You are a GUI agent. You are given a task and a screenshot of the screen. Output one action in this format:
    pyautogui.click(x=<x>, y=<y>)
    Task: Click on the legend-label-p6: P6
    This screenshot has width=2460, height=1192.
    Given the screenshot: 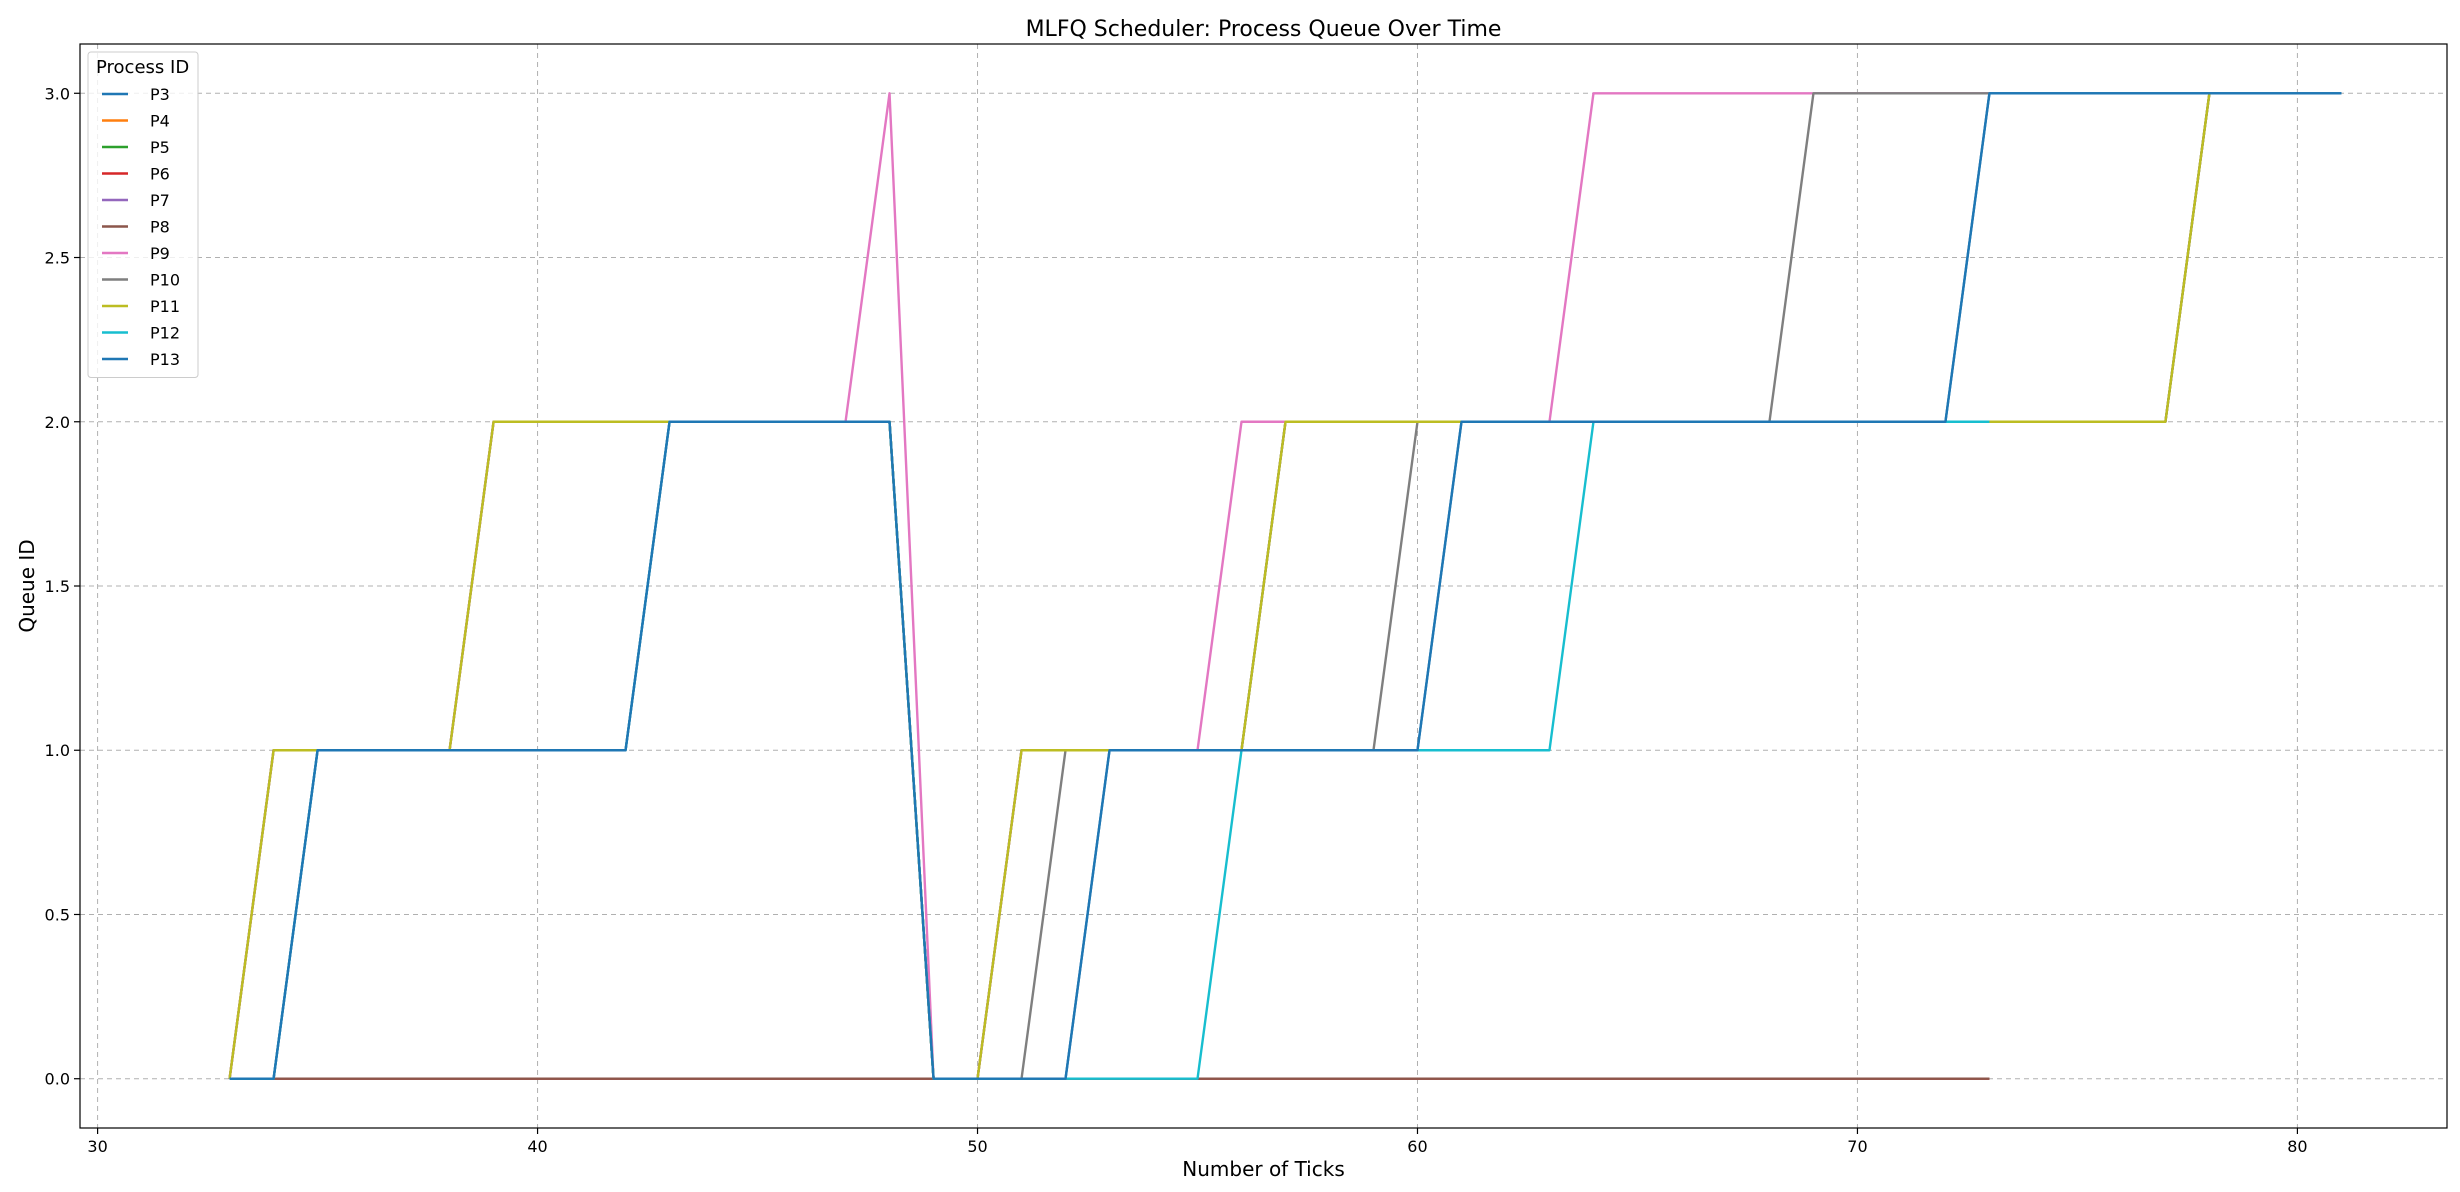 What is the action you would take?
    pyautogui.click(x=160, y=174)
    